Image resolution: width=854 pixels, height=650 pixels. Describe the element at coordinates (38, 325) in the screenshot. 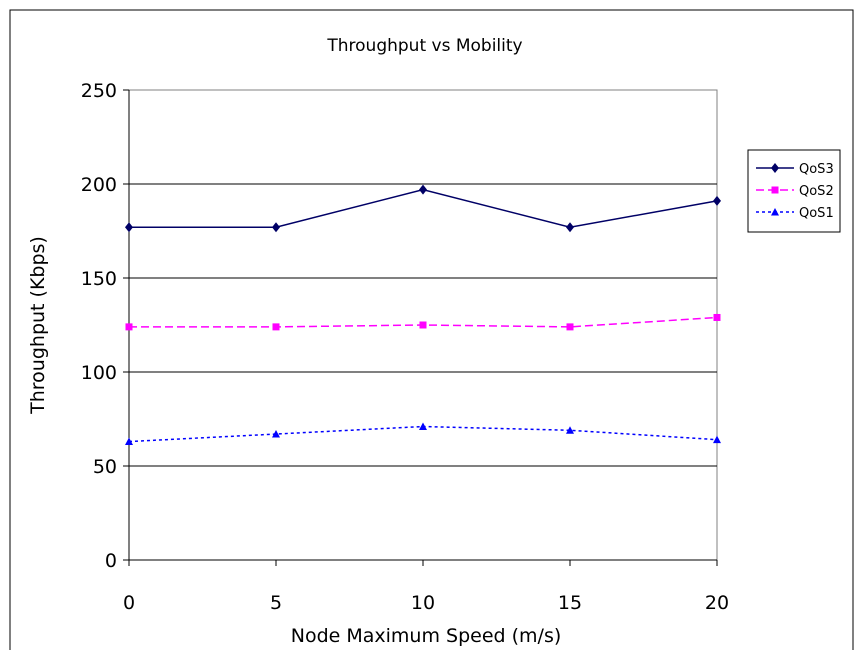

I see `y-axis-label: Throughput (Kbps)` at that location.